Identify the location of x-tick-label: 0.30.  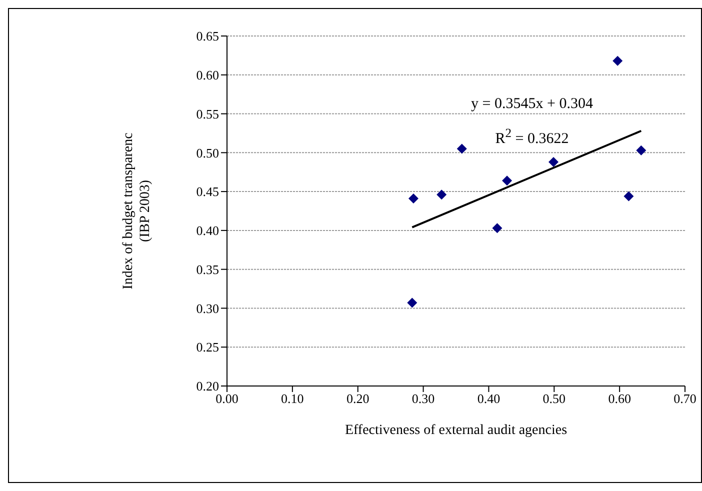
(423, 398).